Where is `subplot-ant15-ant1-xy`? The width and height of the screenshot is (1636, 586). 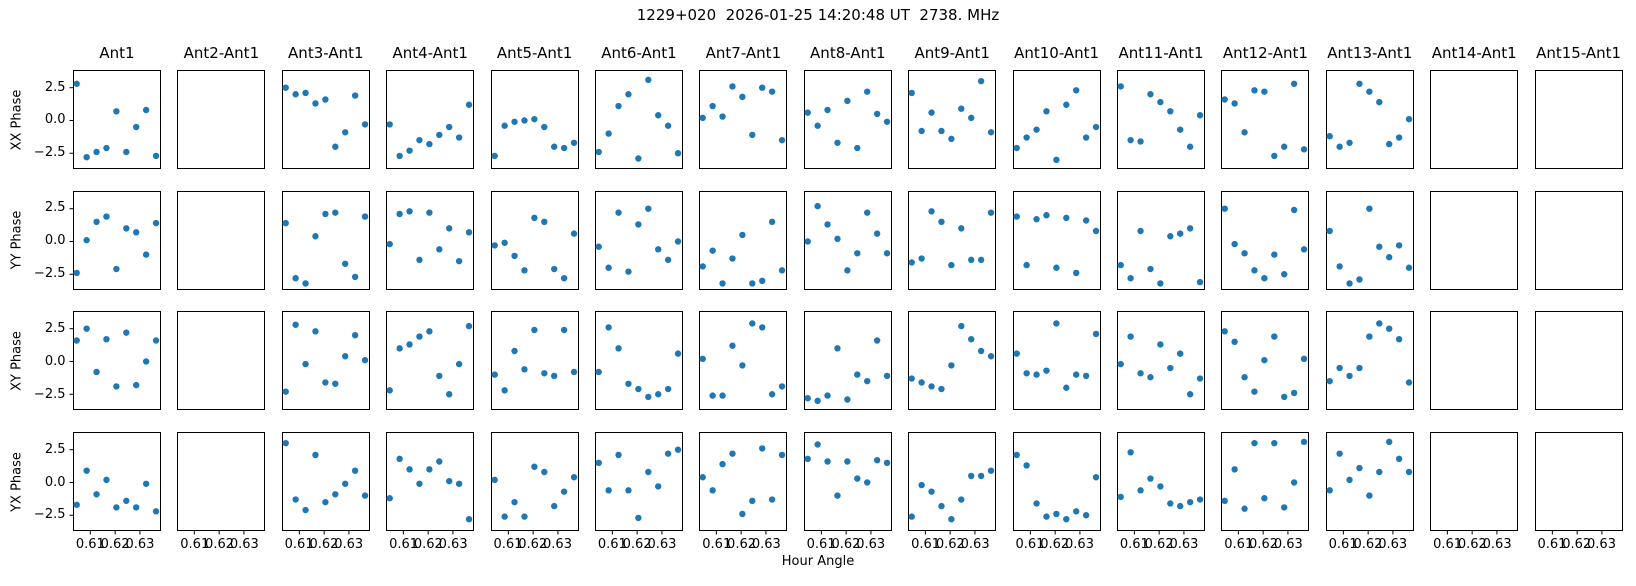 subplot-ant15-ant1-xy is located at coordinates (1578, 361).